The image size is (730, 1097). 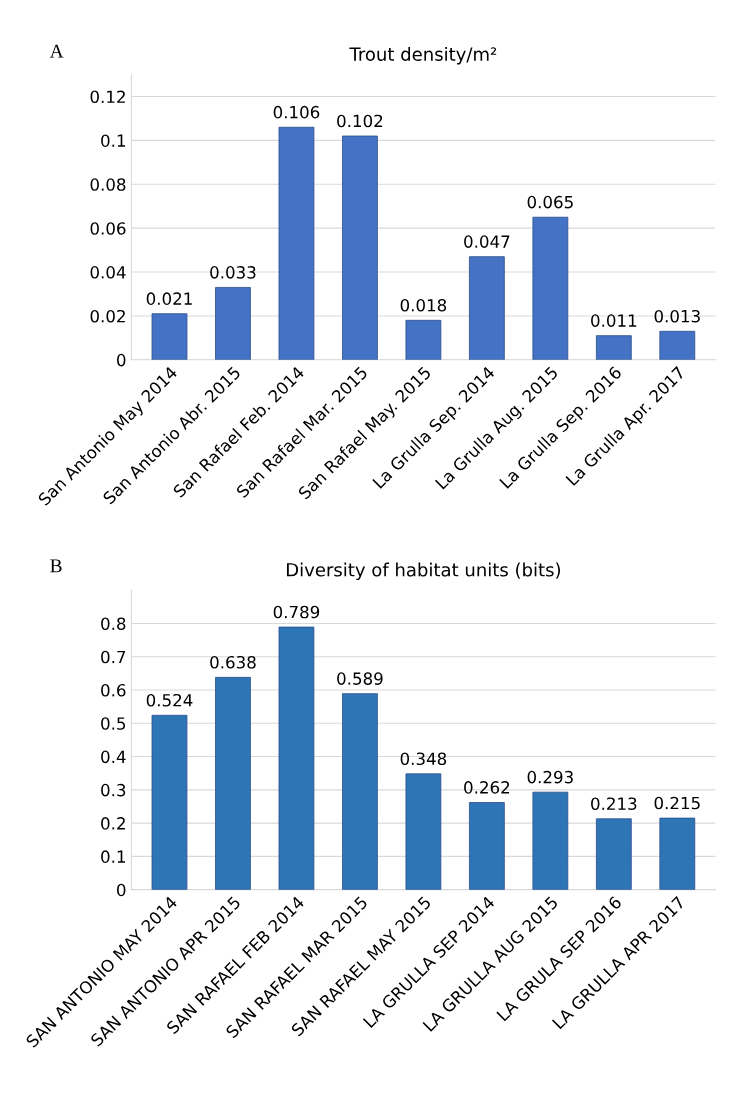 I want to click on y-tick-label: 0.12, so click(x=107, y=97).